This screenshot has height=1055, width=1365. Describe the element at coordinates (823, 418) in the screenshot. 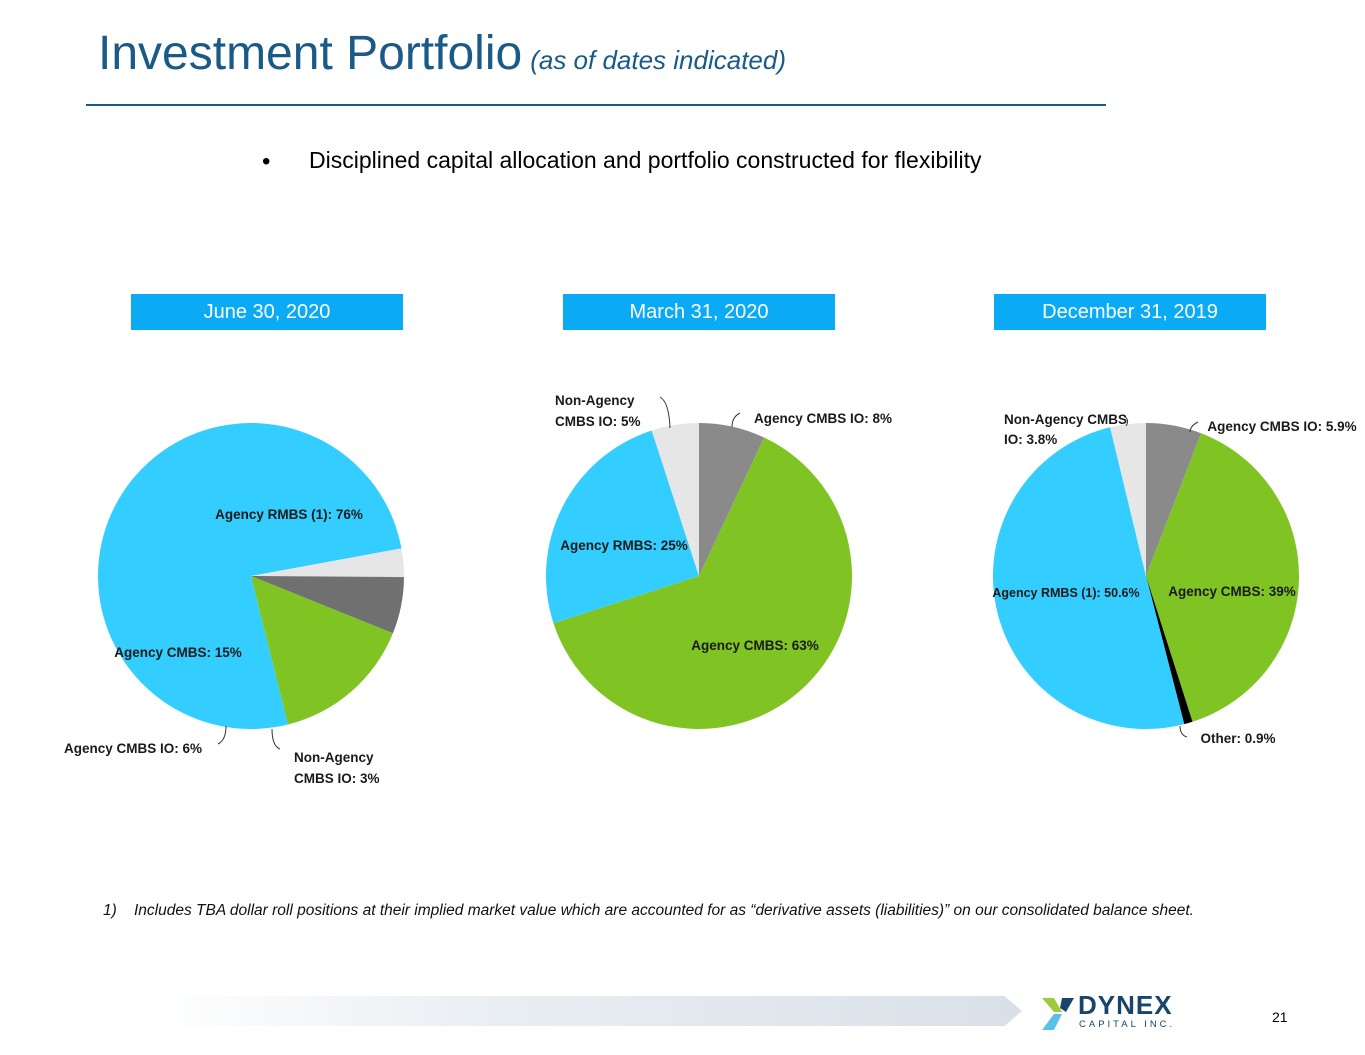

I see `slice-label-agency-cmbs-io-8: Agency CMBS IO: 8%` at that location.